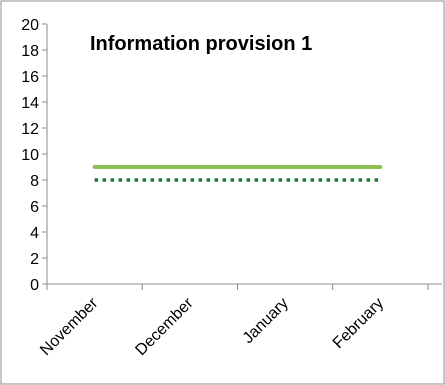 This screenshot has width=445, height=385. What do you see at coordinates (30, 25) in the screenshot?
I see `y-tick-label: 20` at bounding box center [30, 25].